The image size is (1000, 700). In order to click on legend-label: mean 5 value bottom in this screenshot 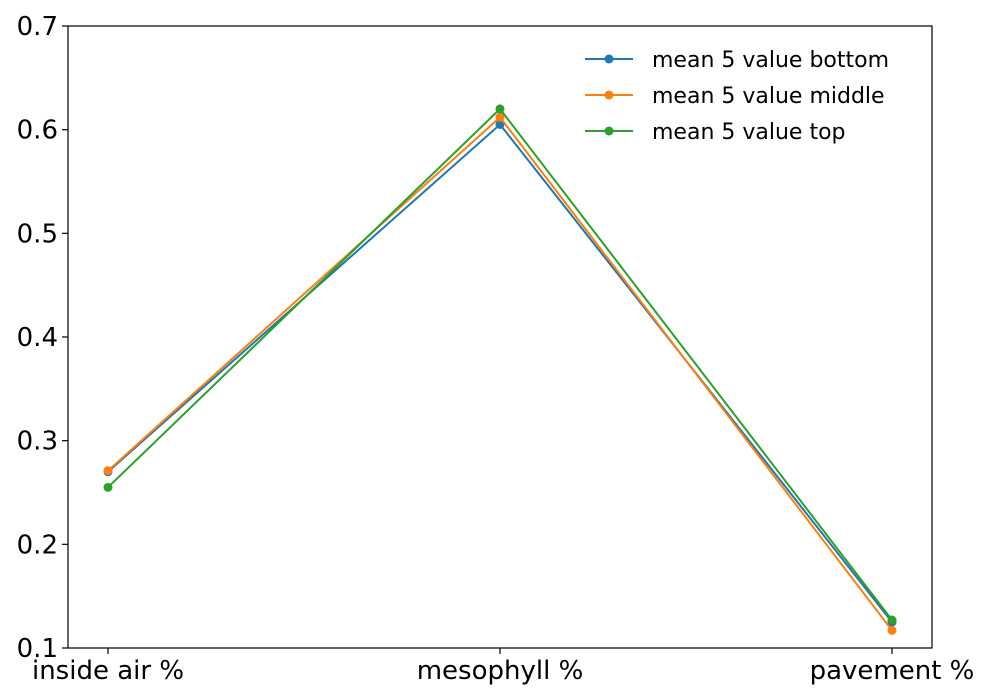, I will do `click(770, 60)`.